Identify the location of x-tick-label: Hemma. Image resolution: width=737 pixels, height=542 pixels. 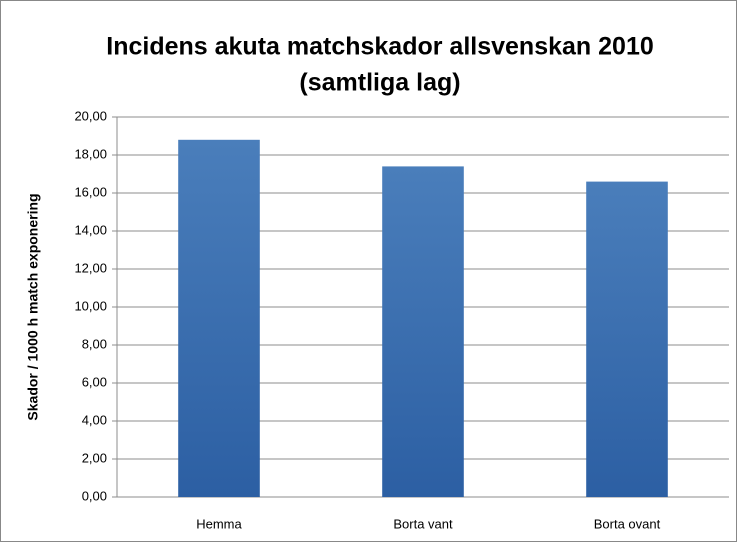
(219, 523).